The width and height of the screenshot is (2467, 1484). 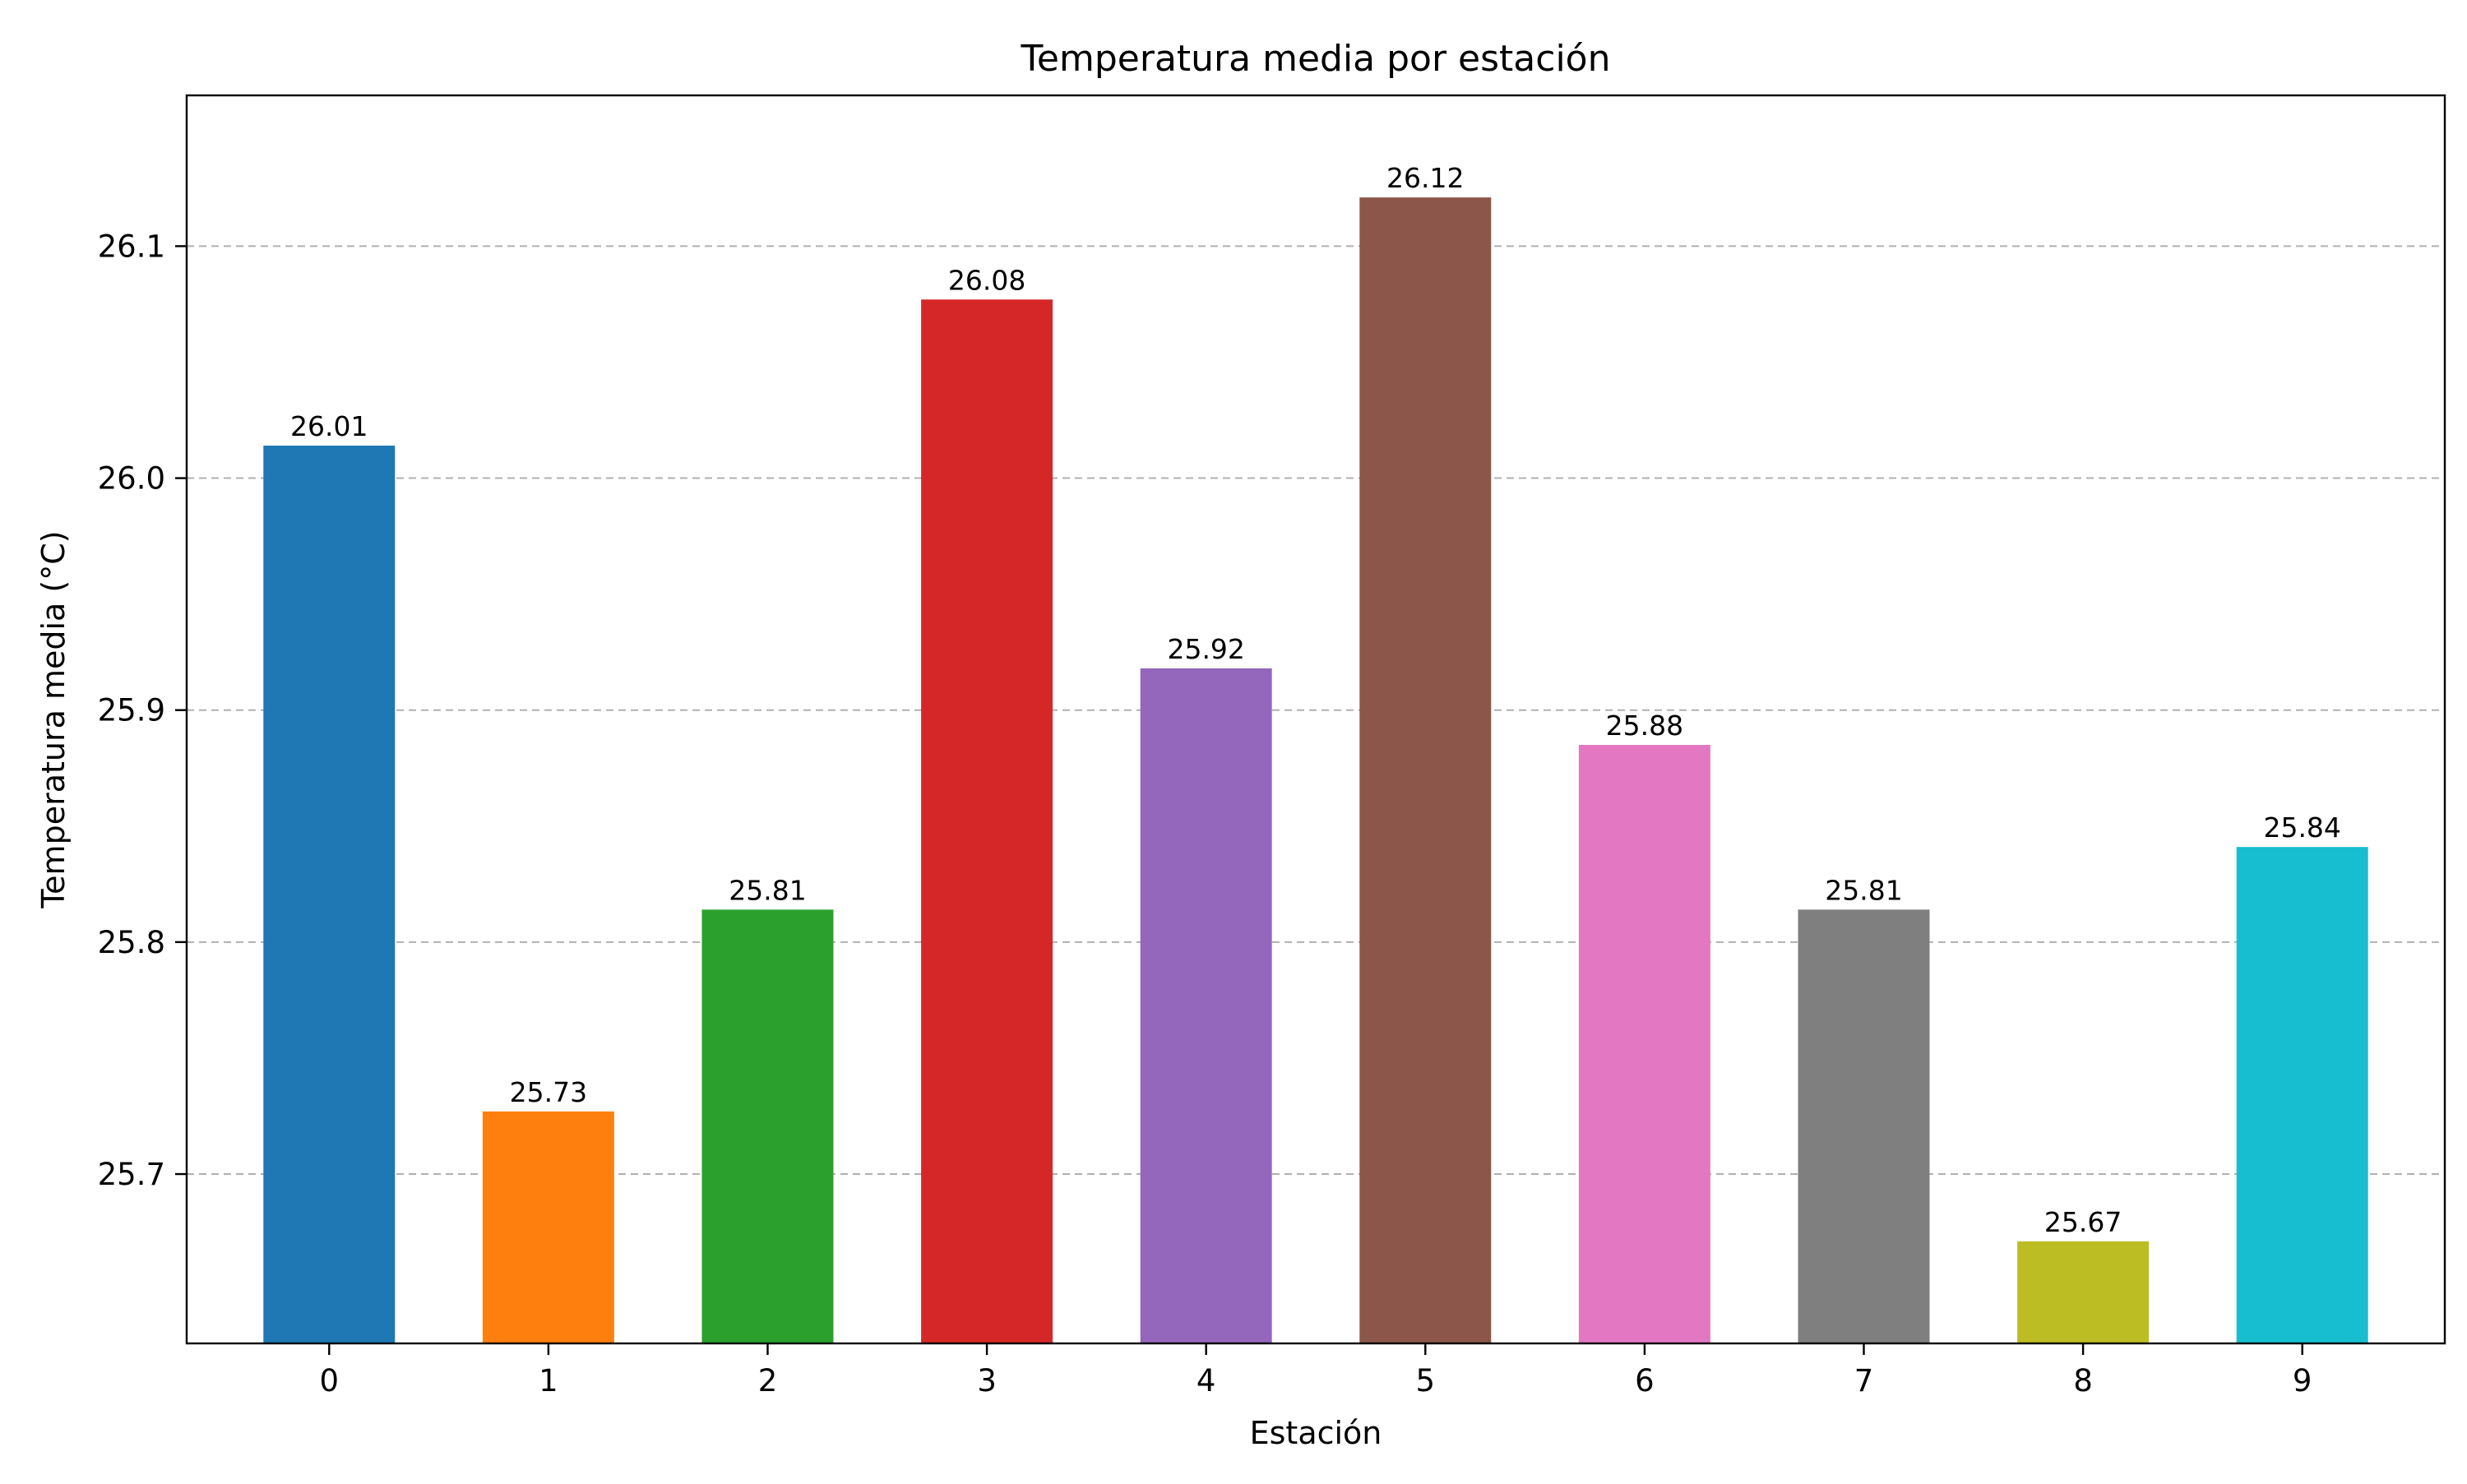 What do you see at coordinates (1425, 178) in the screenshot?
I see `bar-value-label: 26.12` at bounding box center [1425, 178].